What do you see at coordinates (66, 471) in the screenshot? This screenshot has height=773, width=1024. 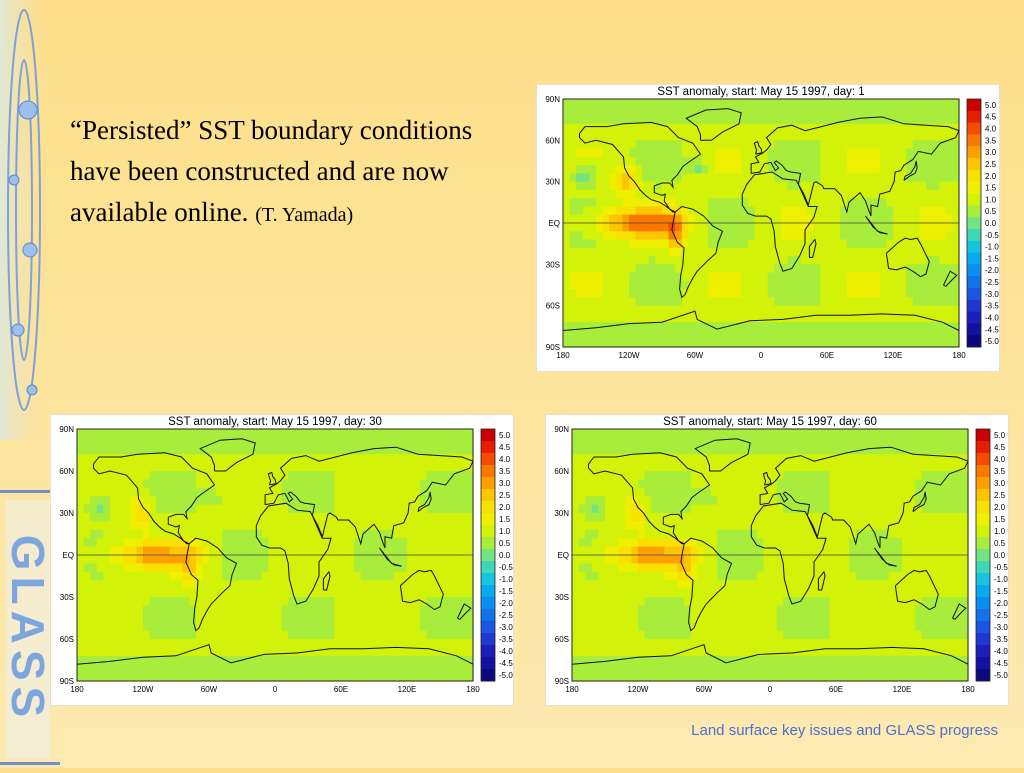 I see `lat-tick-label: 60N` at bounding box center [66, 471].